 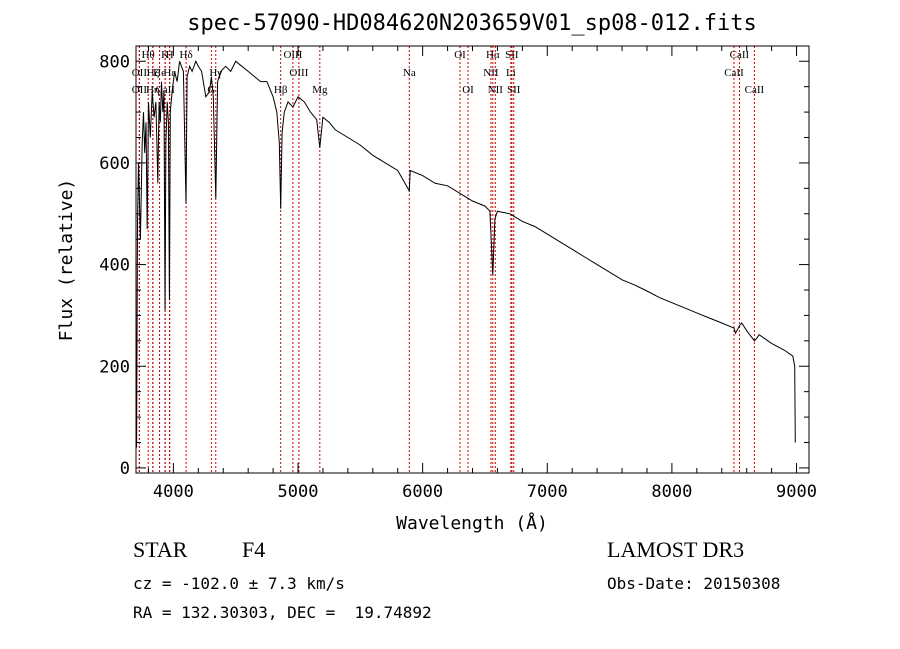 What do you see at coordinates (472, 523) in the screenshot?
I see `x-axis-label: Wavelength (Å)` at bounding box center [472, 523].